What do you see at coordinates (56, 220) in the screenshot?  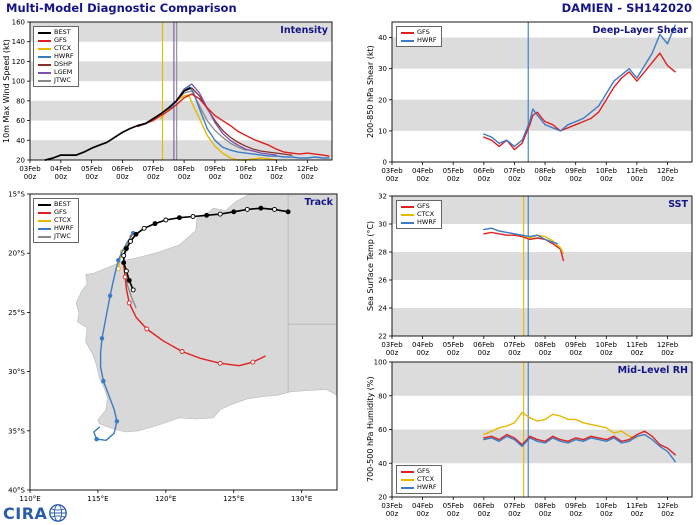 I see `track-legend: BEST GFS CTCX HWRF JTWC` at bounding box center [56, 220].